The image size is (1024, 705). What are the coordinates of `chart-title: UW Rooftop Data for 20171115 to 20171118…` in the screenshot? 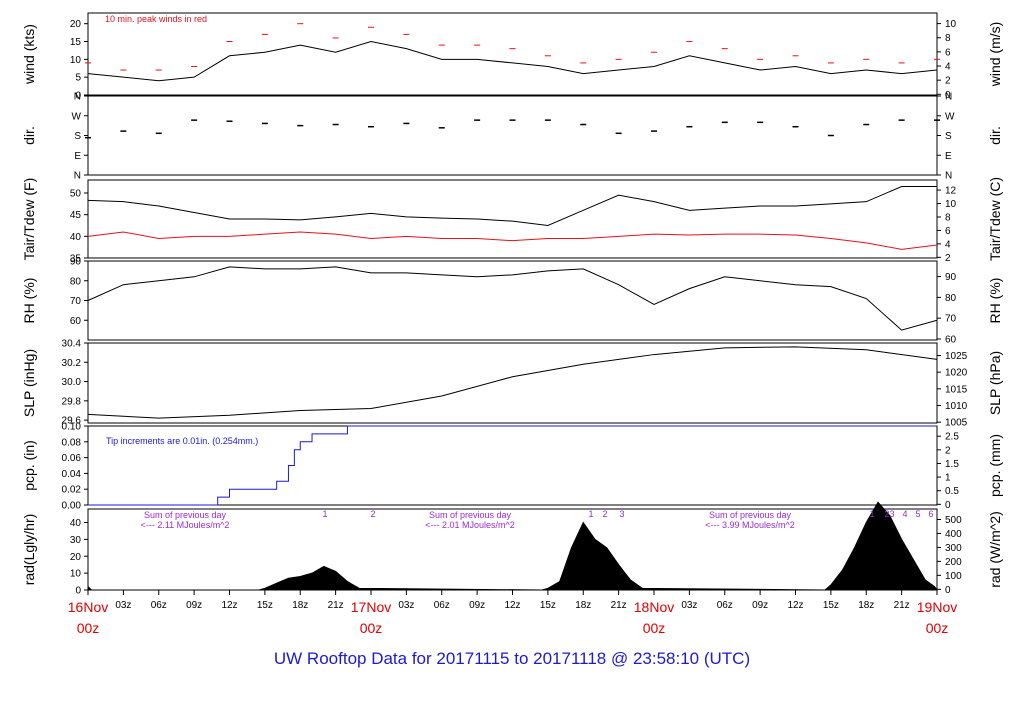 It's located at (512, 658).